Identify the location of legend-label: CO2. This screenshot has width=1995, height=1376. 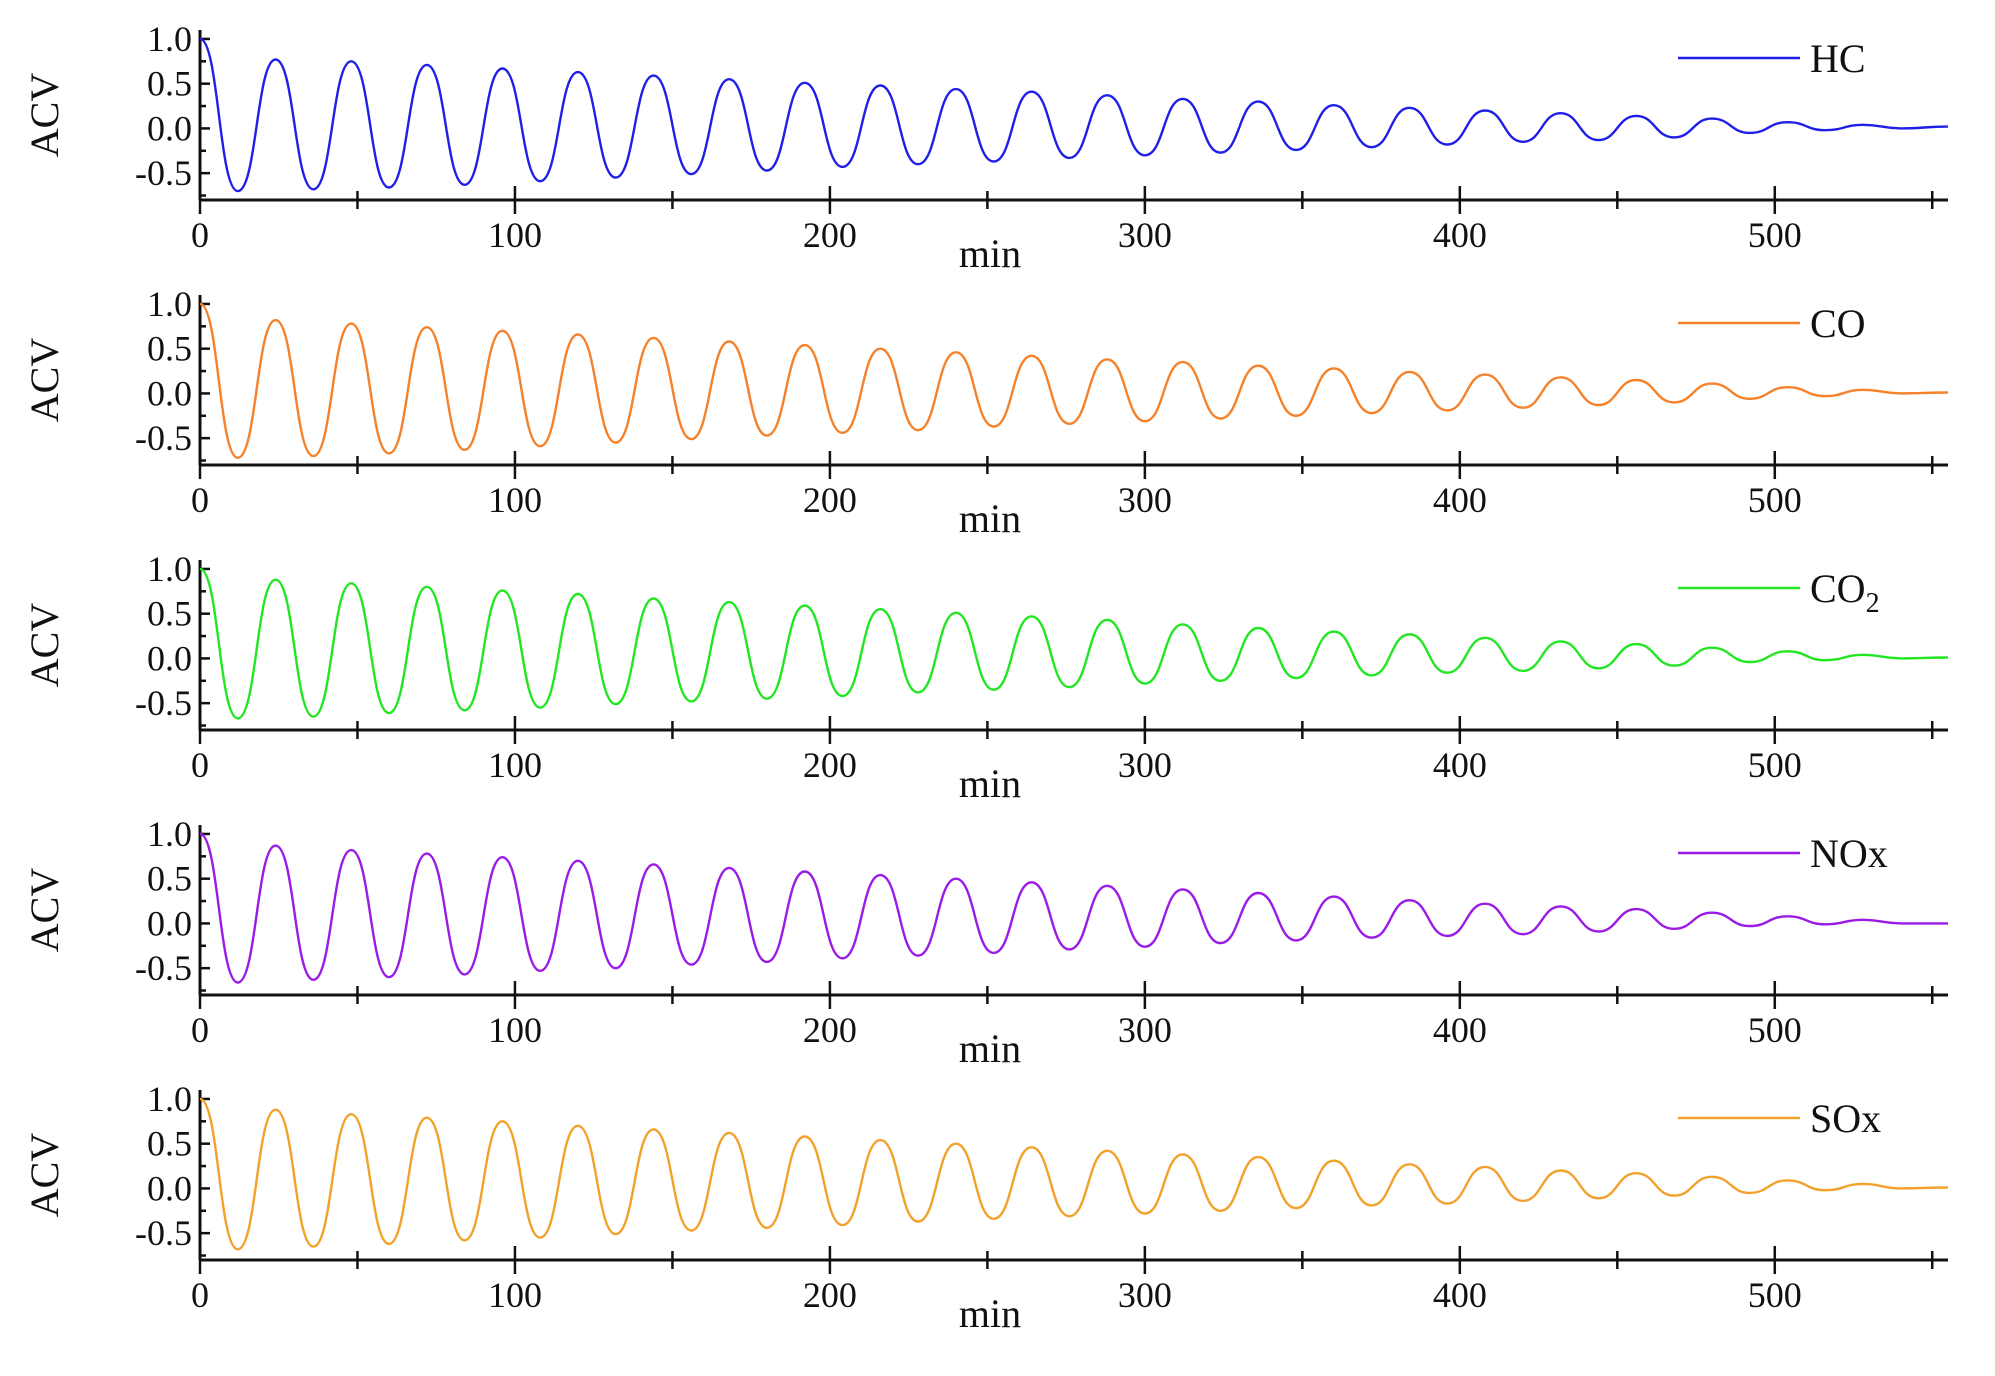
(1845, 592).